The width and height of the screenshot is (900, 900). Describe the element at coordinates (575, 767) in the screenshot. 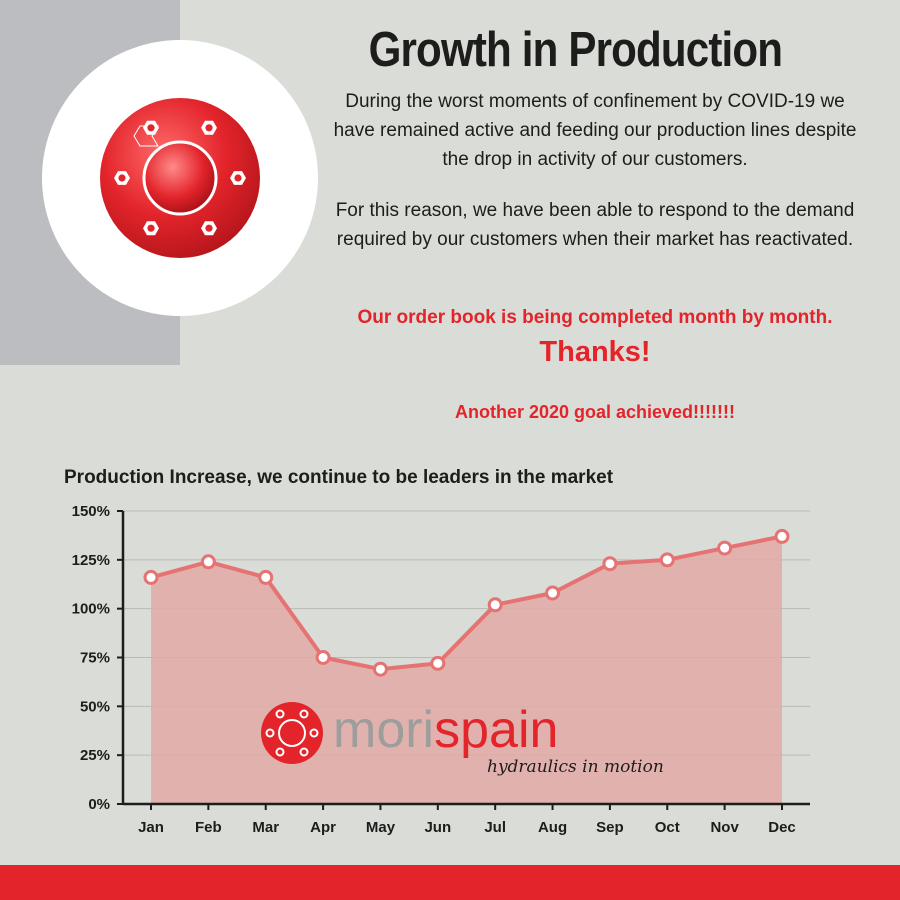

I see `brand-tagline: hydraulics in motion` at that location.